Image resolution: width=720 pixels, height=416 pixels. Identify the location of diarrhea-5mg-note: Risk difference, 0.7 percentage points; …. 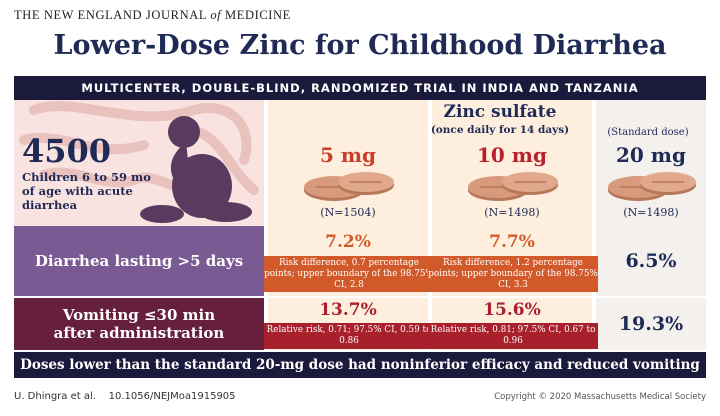
(349, 274).